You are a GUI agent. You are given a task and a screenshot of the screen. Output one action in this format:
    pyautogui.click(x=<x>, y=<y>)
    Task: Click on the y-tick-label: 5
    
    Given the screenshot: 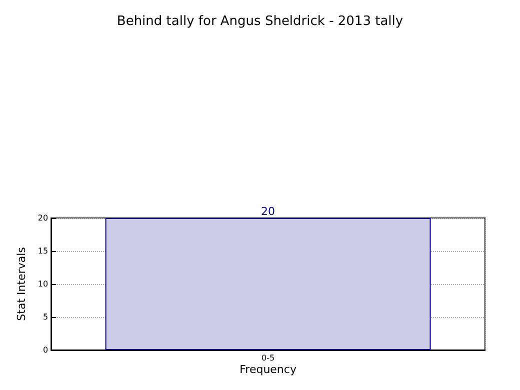 What is the action you would take?
    pyautogui.click(x=45, y=317)
    